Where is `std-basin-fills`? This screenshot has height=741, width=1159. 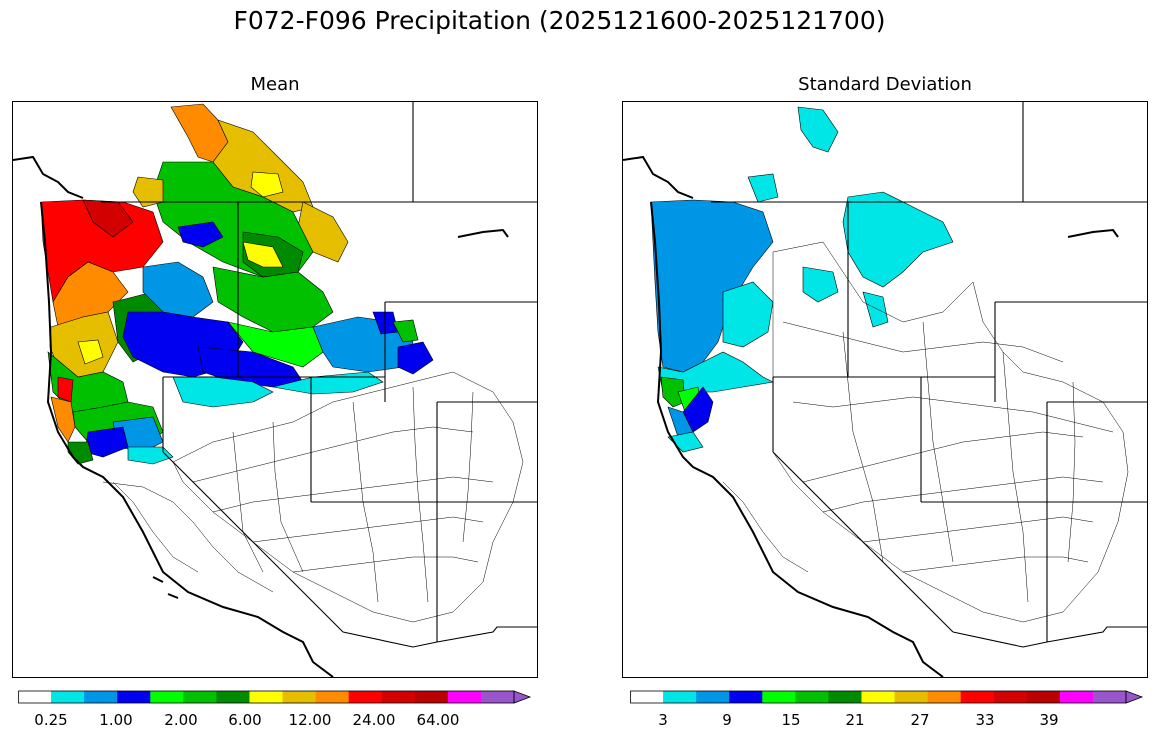 std-basin-fills is located at coordinates (802, 279).